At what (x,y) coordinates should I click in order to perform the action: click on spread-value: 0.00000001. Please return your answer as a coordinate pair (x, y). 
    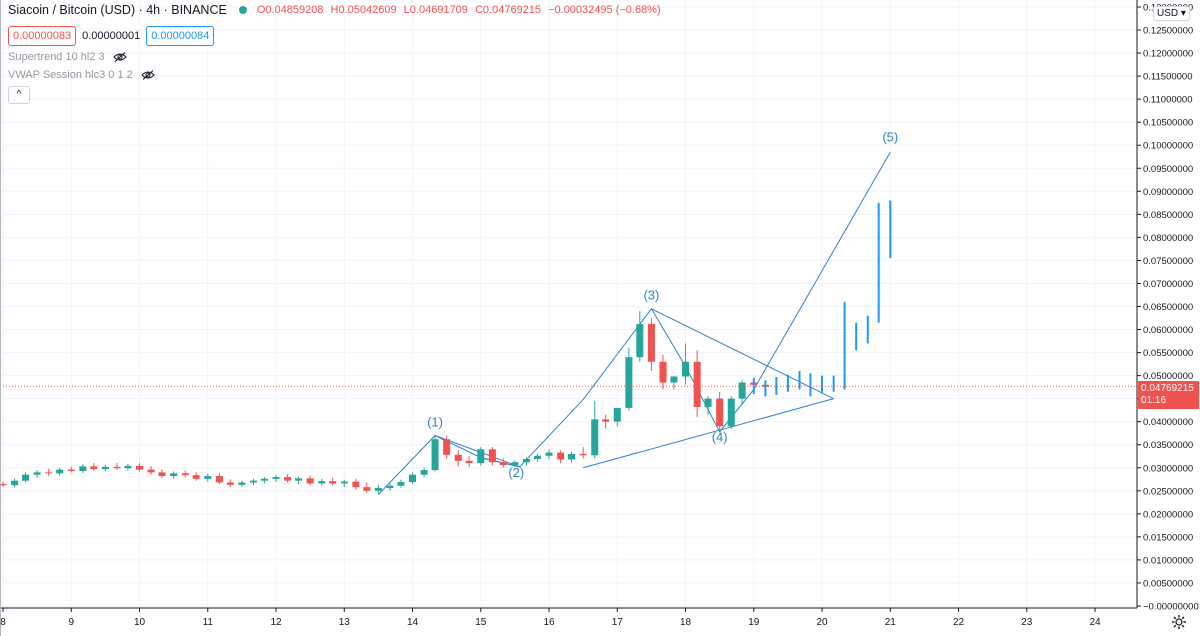
    Looking at the image, I should click on (111, 36).